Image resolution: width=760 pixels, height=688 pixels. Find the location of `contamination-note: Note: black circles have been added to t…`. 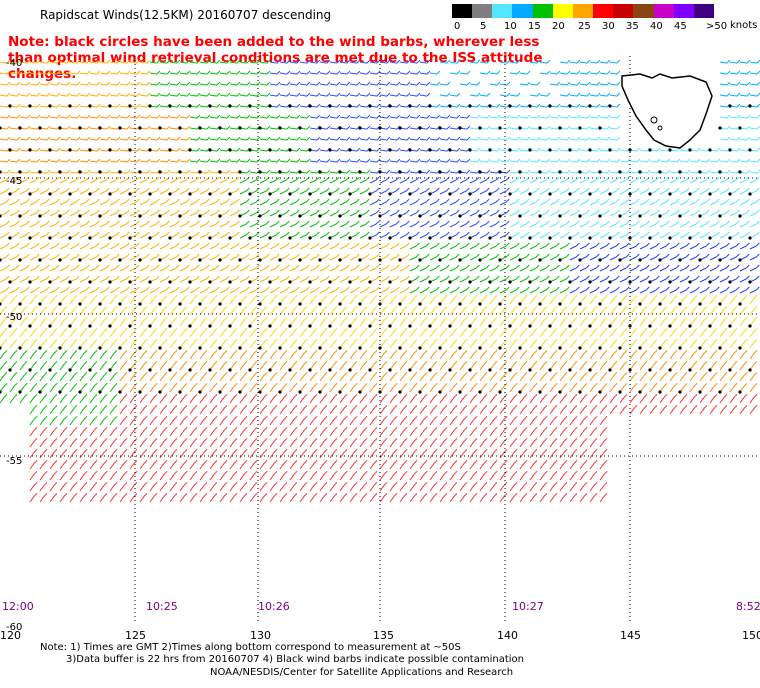

contamination-note: Note: black circles have been added to t… is located at coordinates (275, 58).